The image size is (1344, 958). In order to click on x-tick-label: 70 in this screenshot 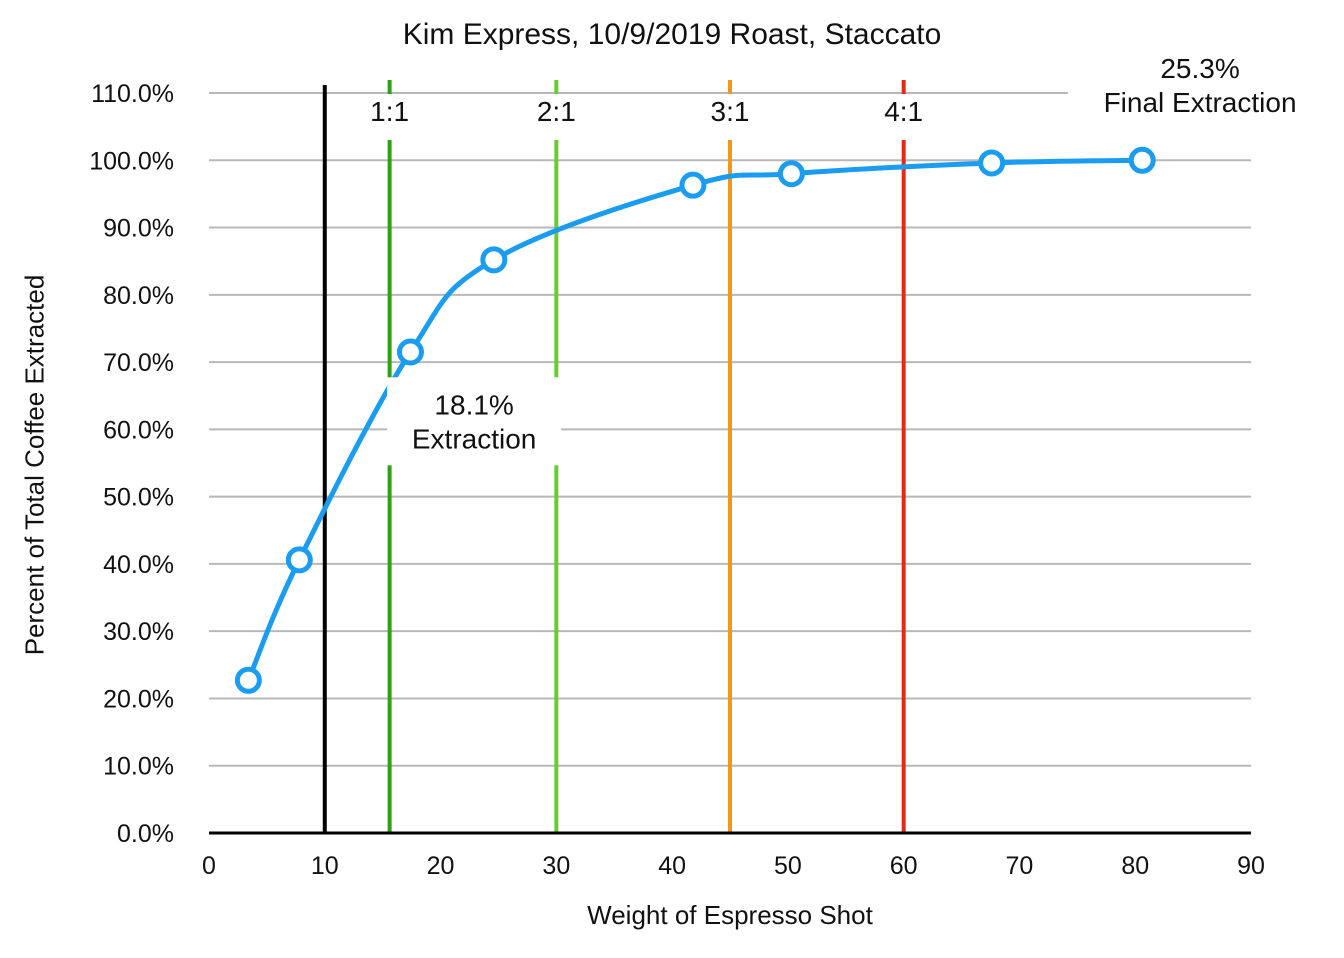, I will do `click(1020, 866)`.